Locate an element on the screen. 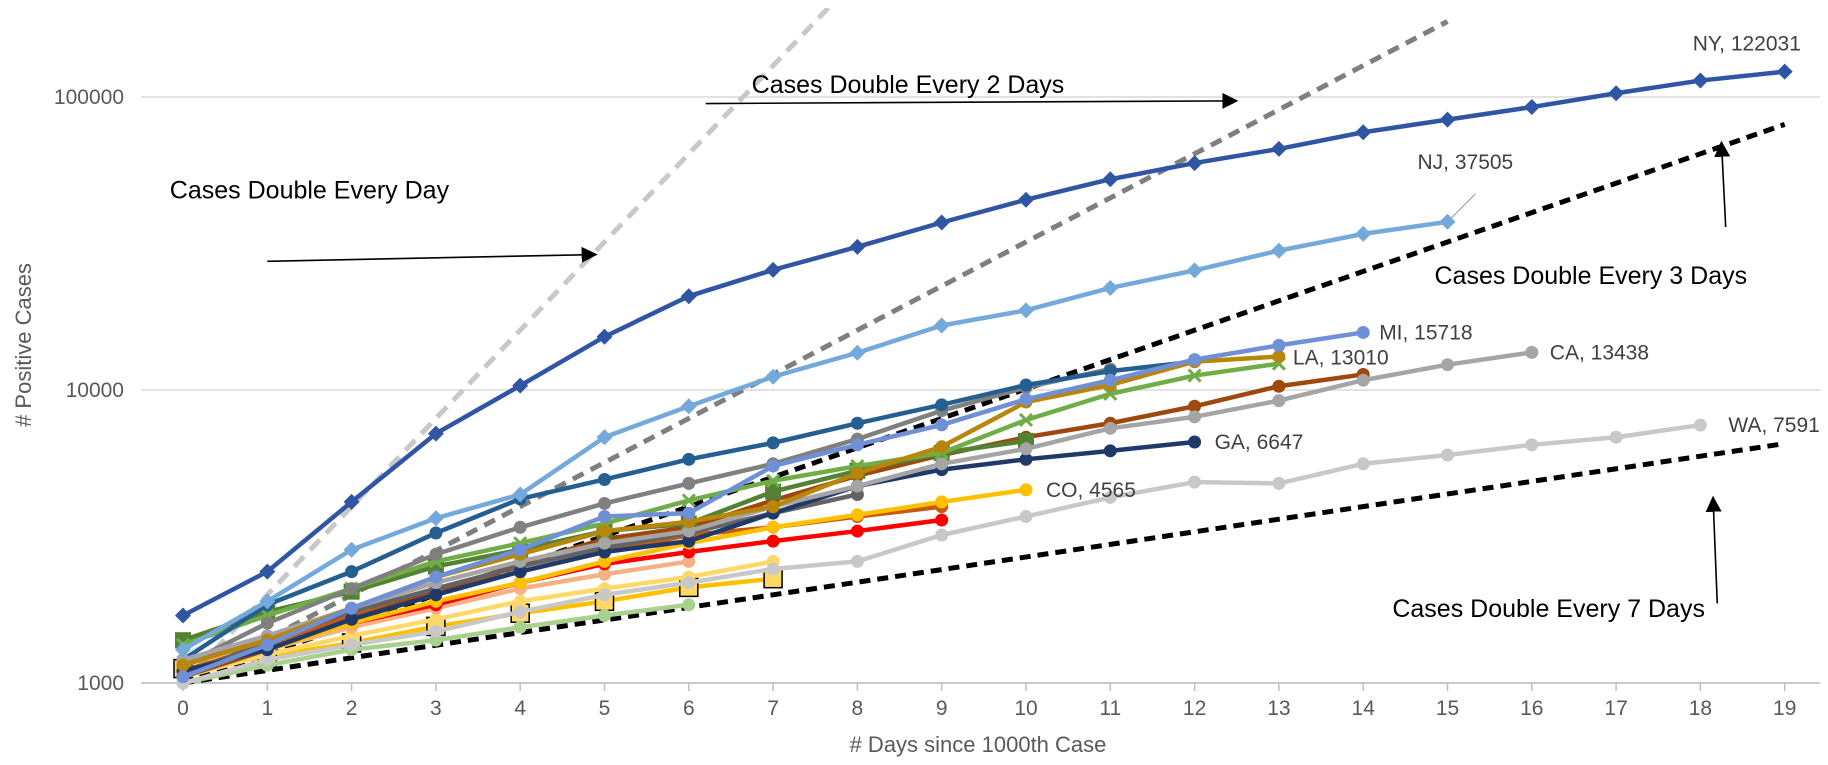 The height and width of the screenshot is (765, 1828). x-tick-label: 10 is located at coordinates (1025, 708).